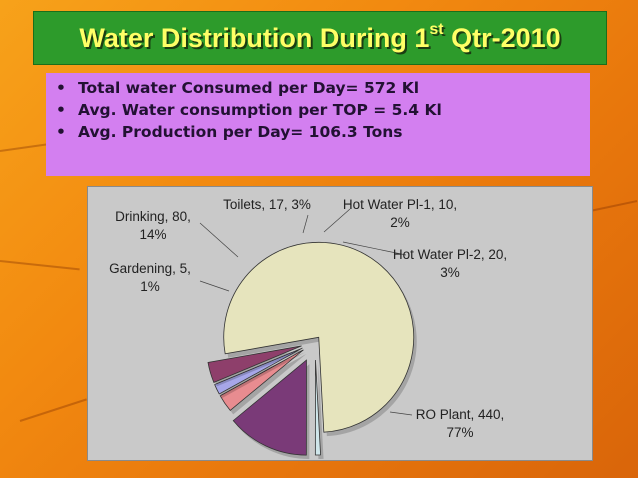  Describe the element at coordinates (400, 213) in the screenshot. I see `slice-label: Hot Water Pl-1, 10, 2%` at that location.